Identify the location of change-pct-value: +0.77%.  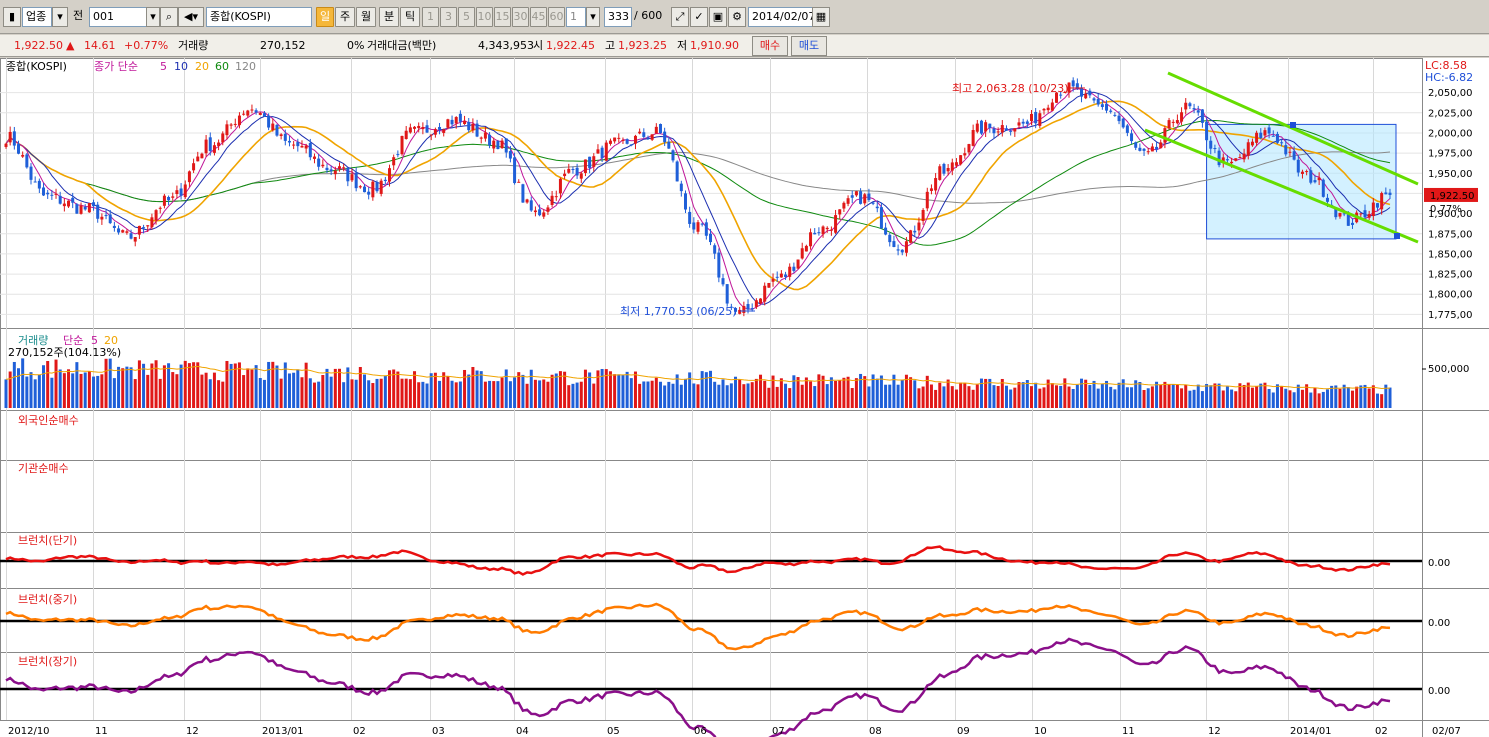
(146, 45).